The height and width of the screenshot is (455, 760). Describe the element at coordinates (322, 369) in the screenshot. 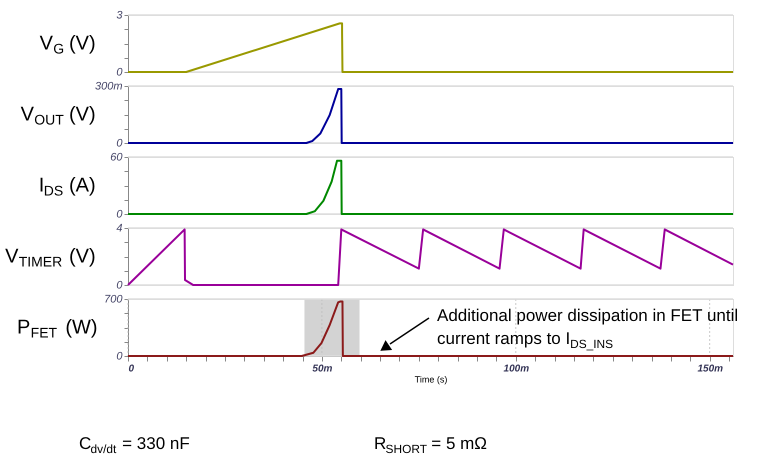

I see `x-tick-label: 50m` at that location.